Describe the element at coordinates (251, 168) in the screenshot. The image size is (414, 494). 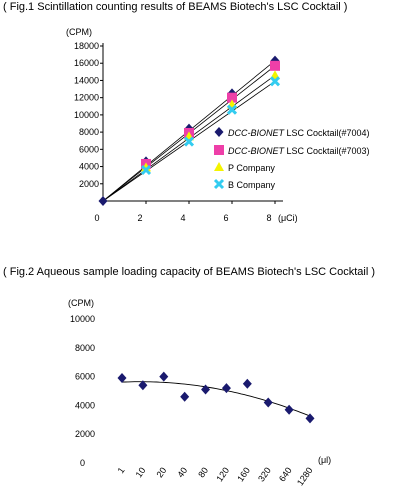
I see `legend-label: P Company` at that location.